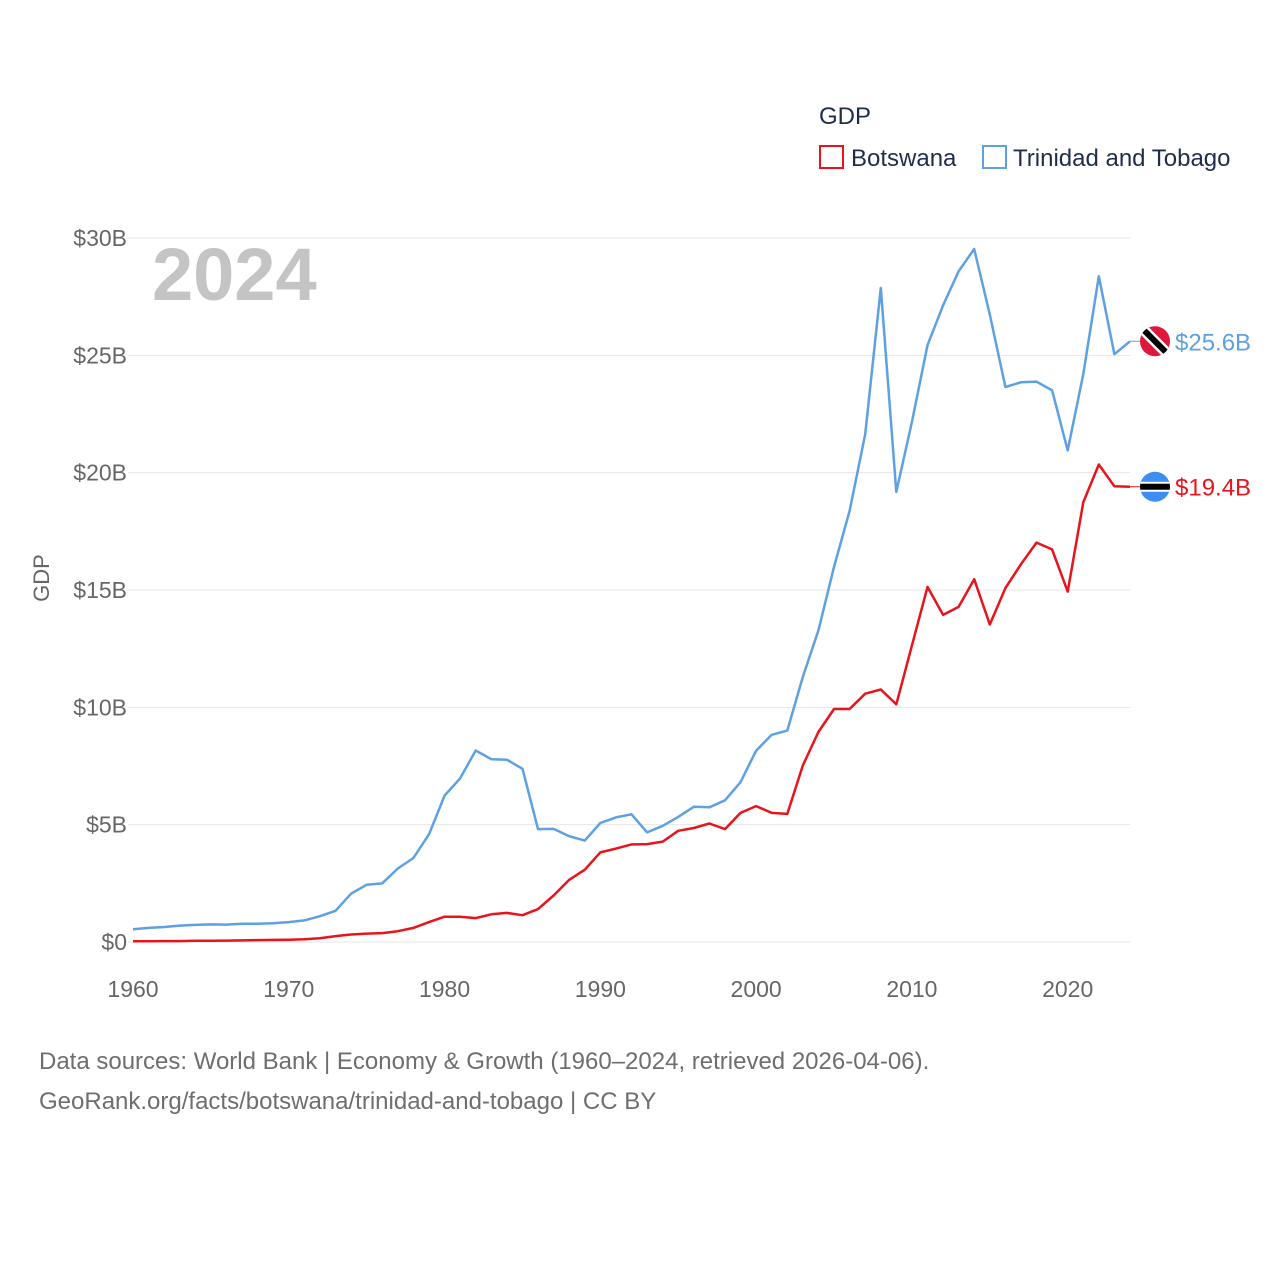  I want to click on x-tick-label: 2000, so click(756, 989).